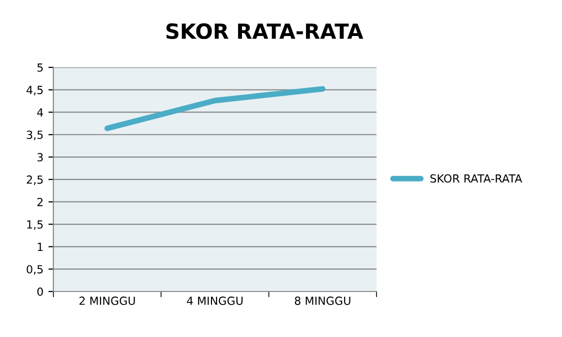 This screenshot has width=562, height=337. What do you see at coordinates (476, 178) in the screenshot?
I see `legend-label: SKOR RATA-RATA` at bounding box center [476, 178].